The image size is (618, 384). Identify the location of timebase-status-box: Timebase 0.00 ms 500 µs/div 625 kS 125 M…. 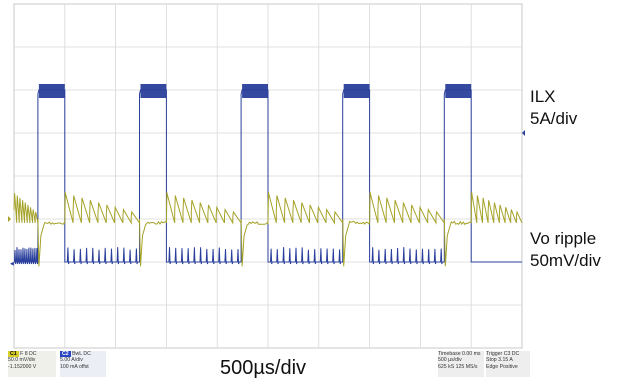
(461, 364).